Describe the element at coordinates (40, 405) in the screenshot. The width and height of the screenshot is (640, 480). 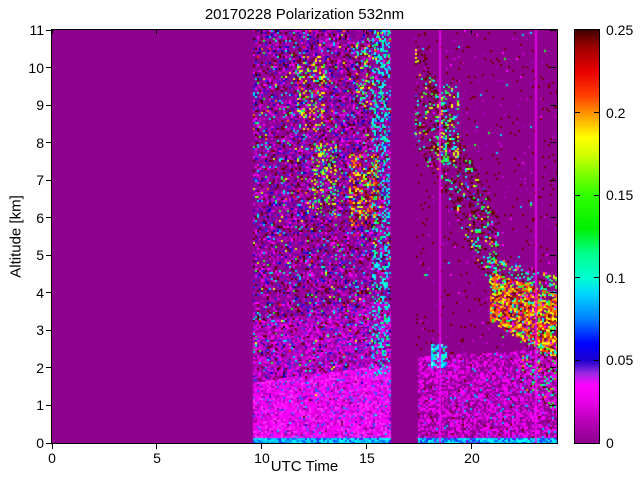
I see `y-tick-label: 1` at that location.